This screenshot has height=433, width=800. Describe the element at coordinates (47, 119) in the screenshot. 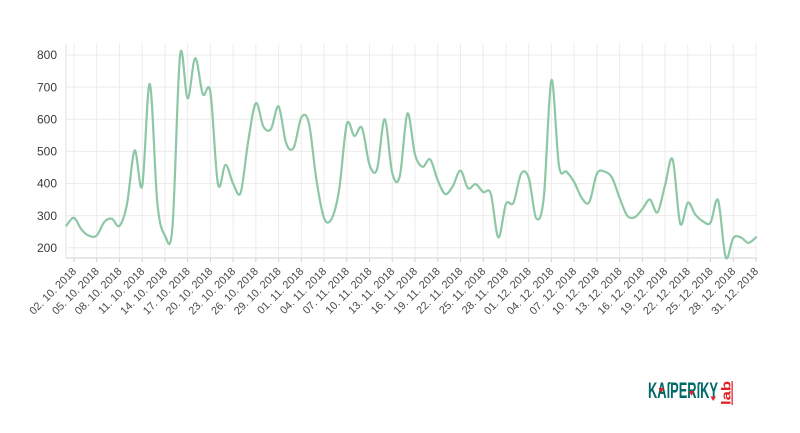

I see `y-axis-tick-label: 600` at that location.